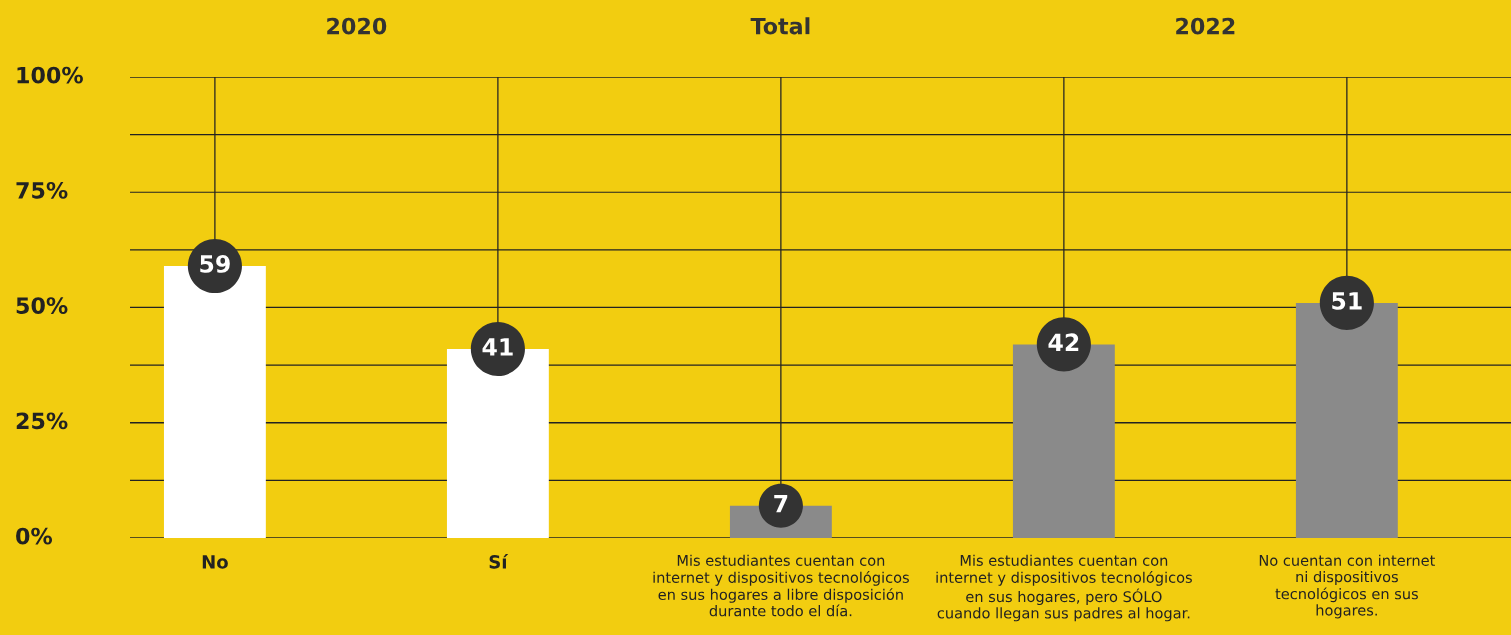  I want to click on data-label: 7, so click(781, 504).